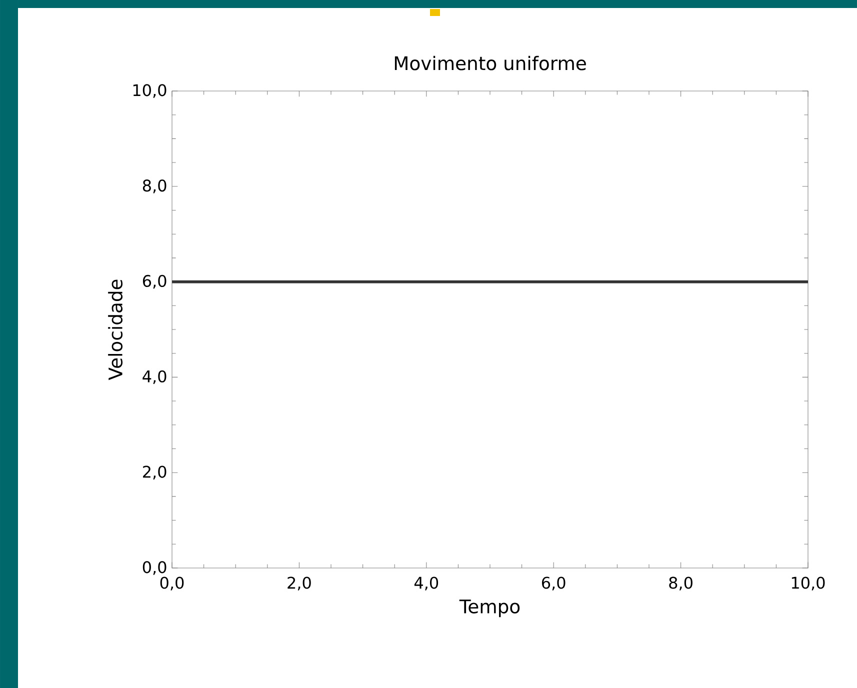 The height and width of the screenshot is (688, 857). Describe the element at coordinates (154, 281) in the screenshot. I see `y-tick-label: 6,0` at that location.